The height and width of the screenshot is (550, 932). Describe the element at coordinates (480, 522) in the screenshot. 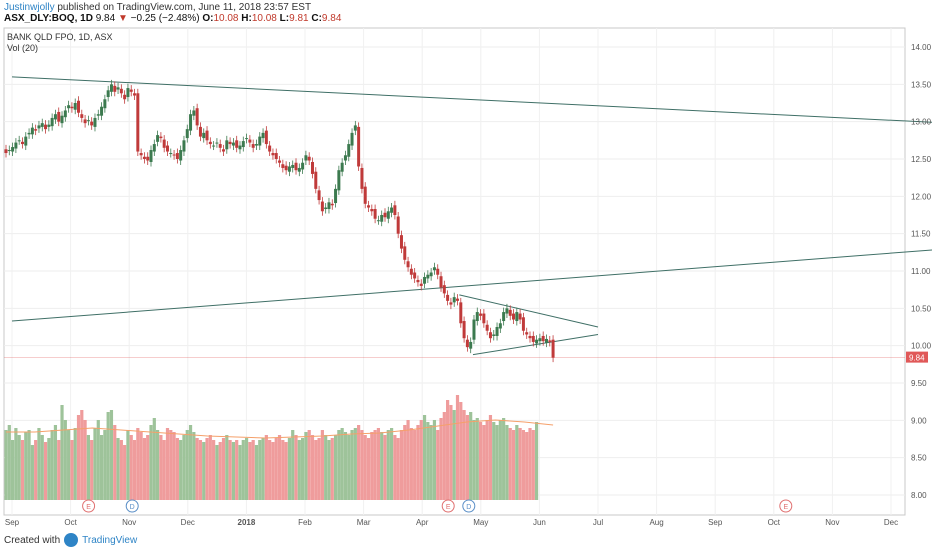

I see `time-tick: May` at that location.